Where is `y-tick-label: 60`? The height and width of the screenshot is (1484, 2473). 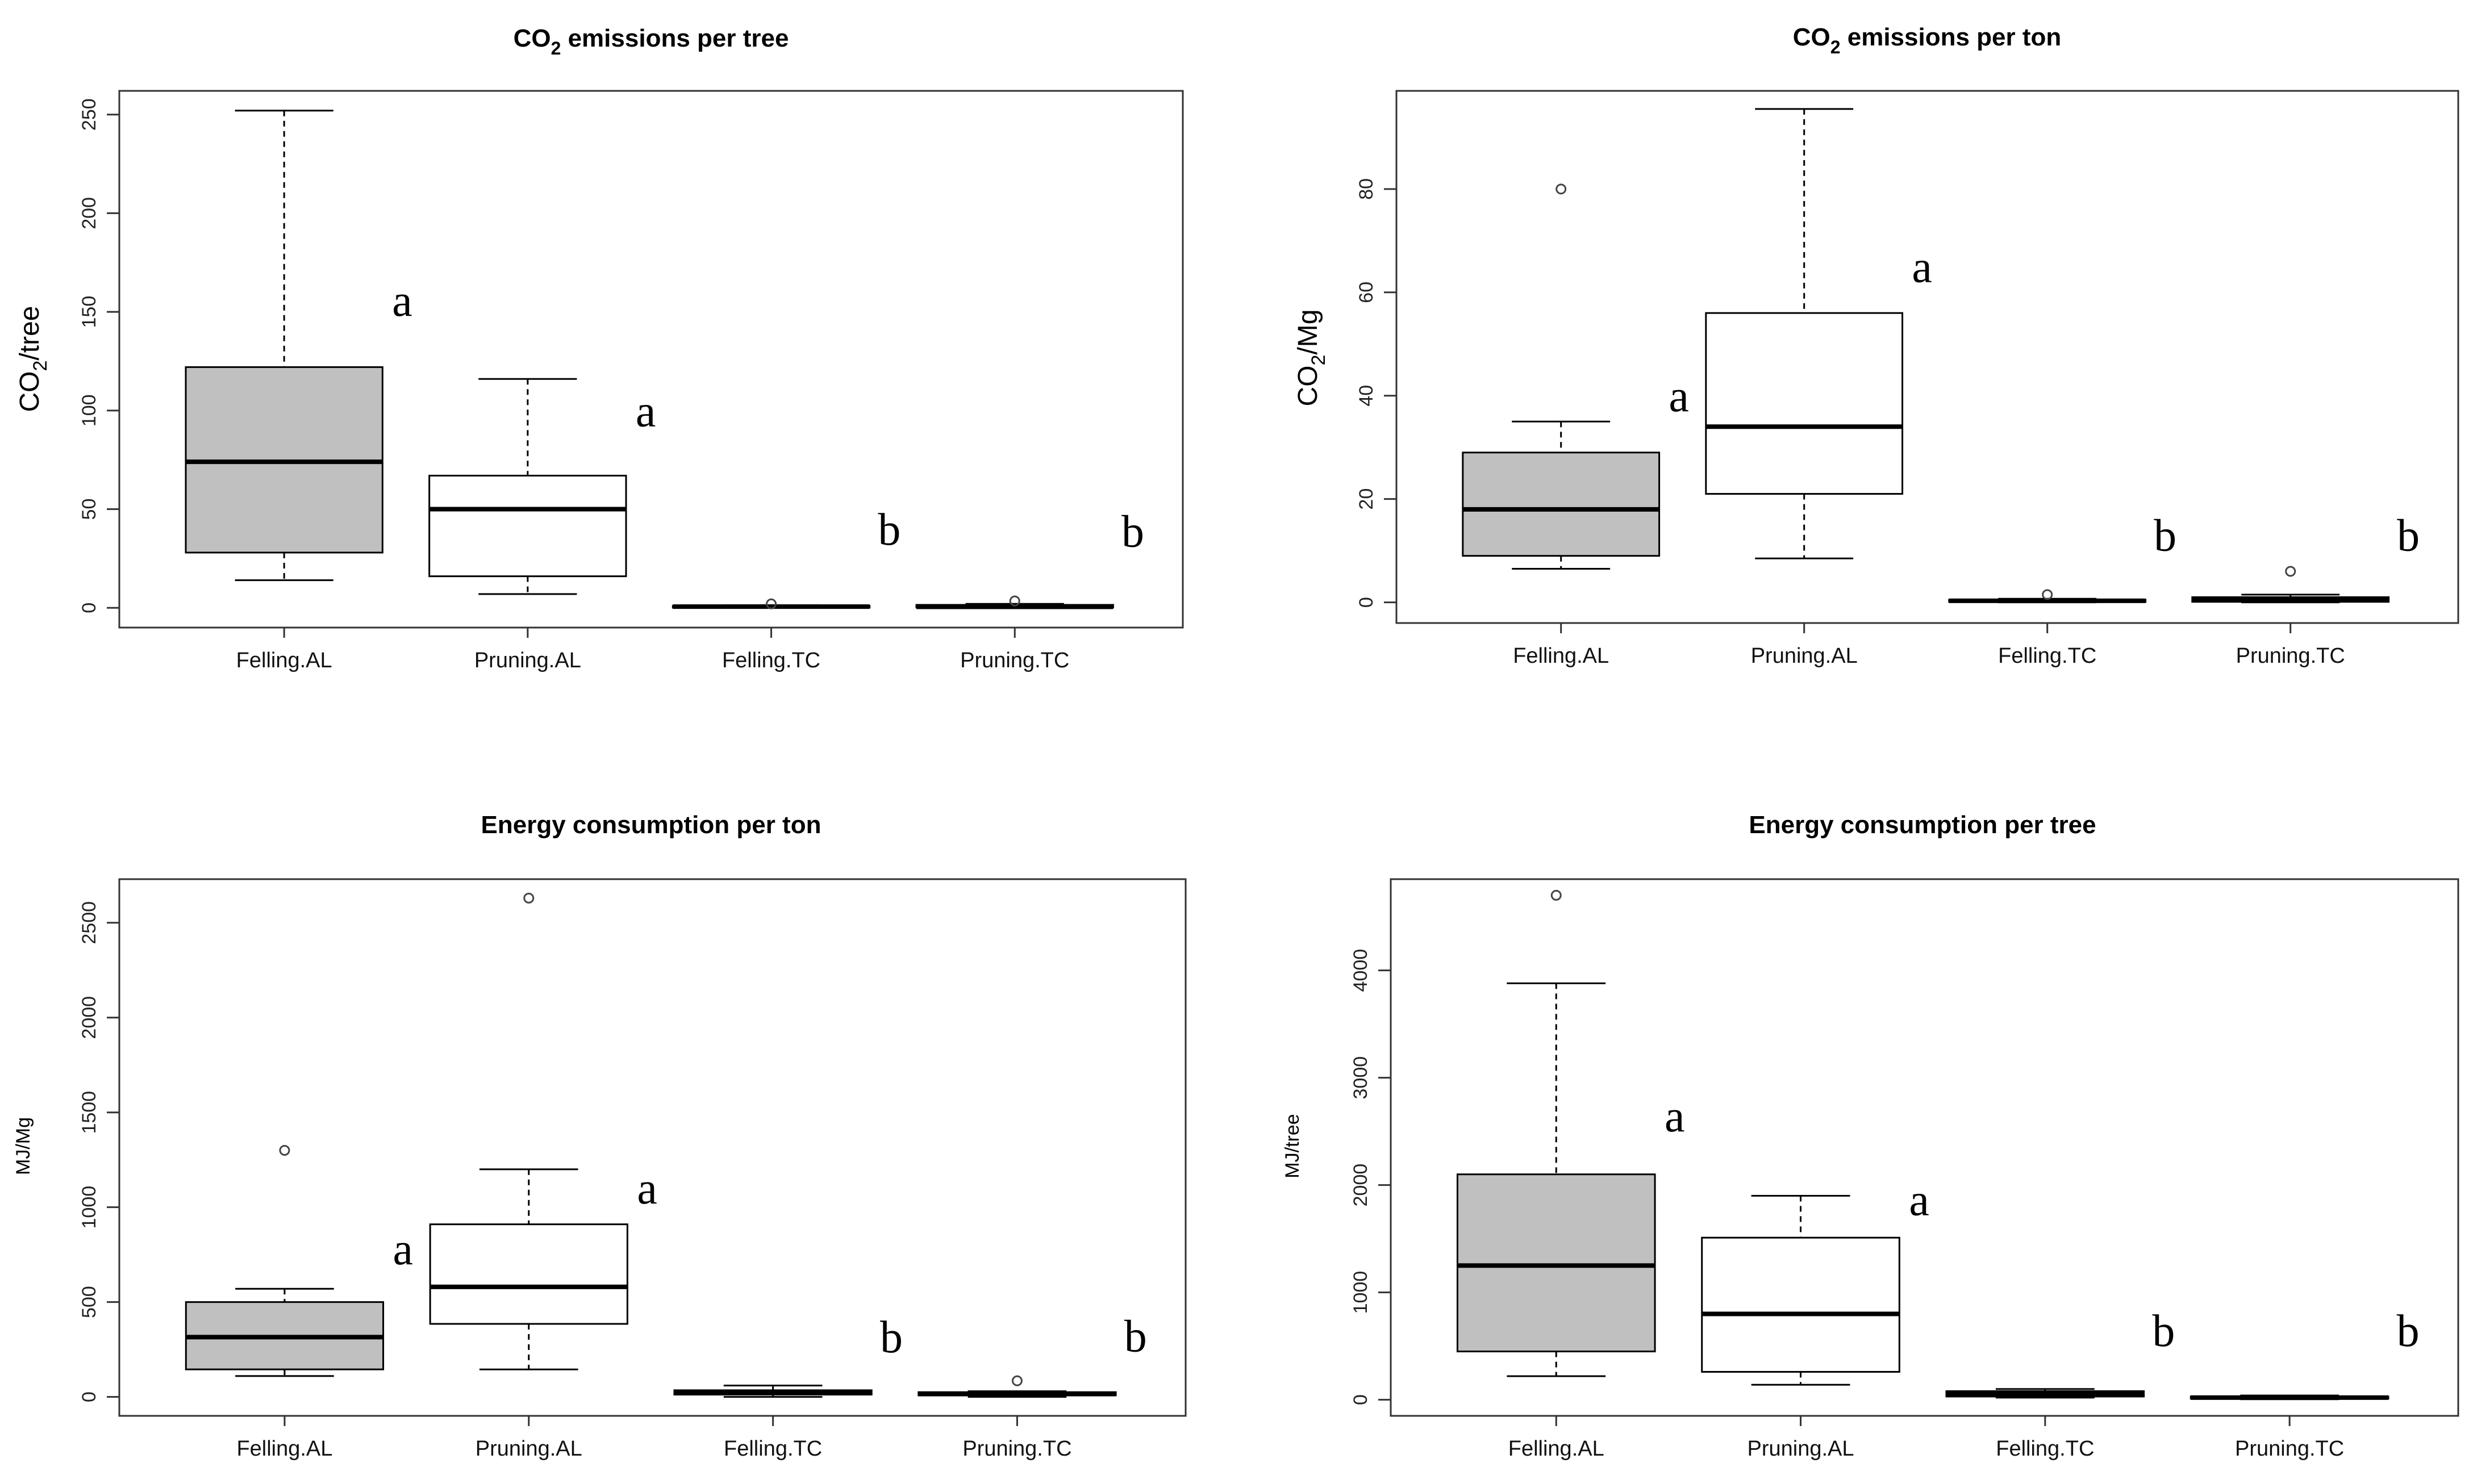
y-tick-label: 60 is located at coordinates (1366, 292).